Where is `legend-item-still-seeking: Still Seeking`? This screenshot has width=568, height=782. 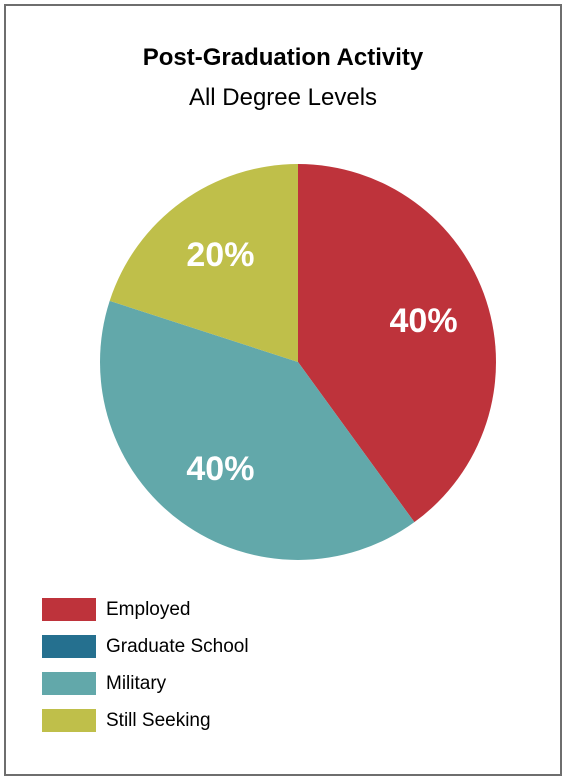 legend-item-still-seeking: Still Seeking is located at coordinates (145, 720).